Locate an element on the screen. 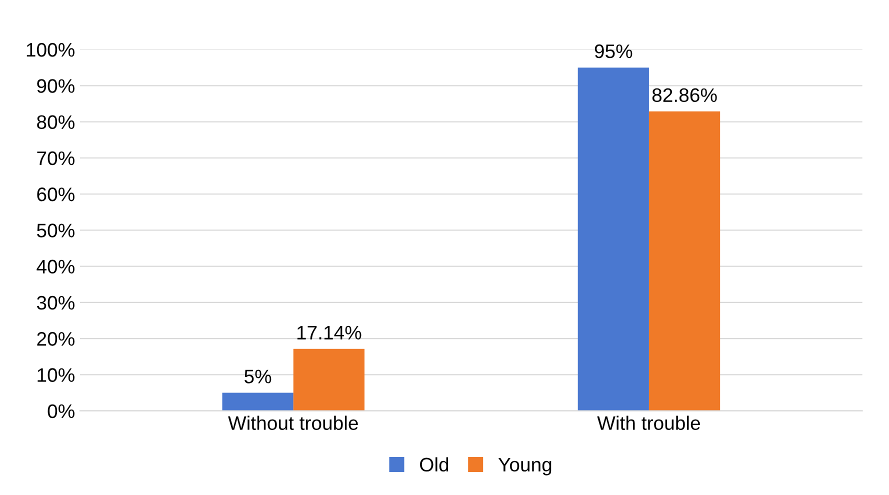 This screenshot has width=889, height=495. y-tick-label: 90% is located at coordinates (55, 86).